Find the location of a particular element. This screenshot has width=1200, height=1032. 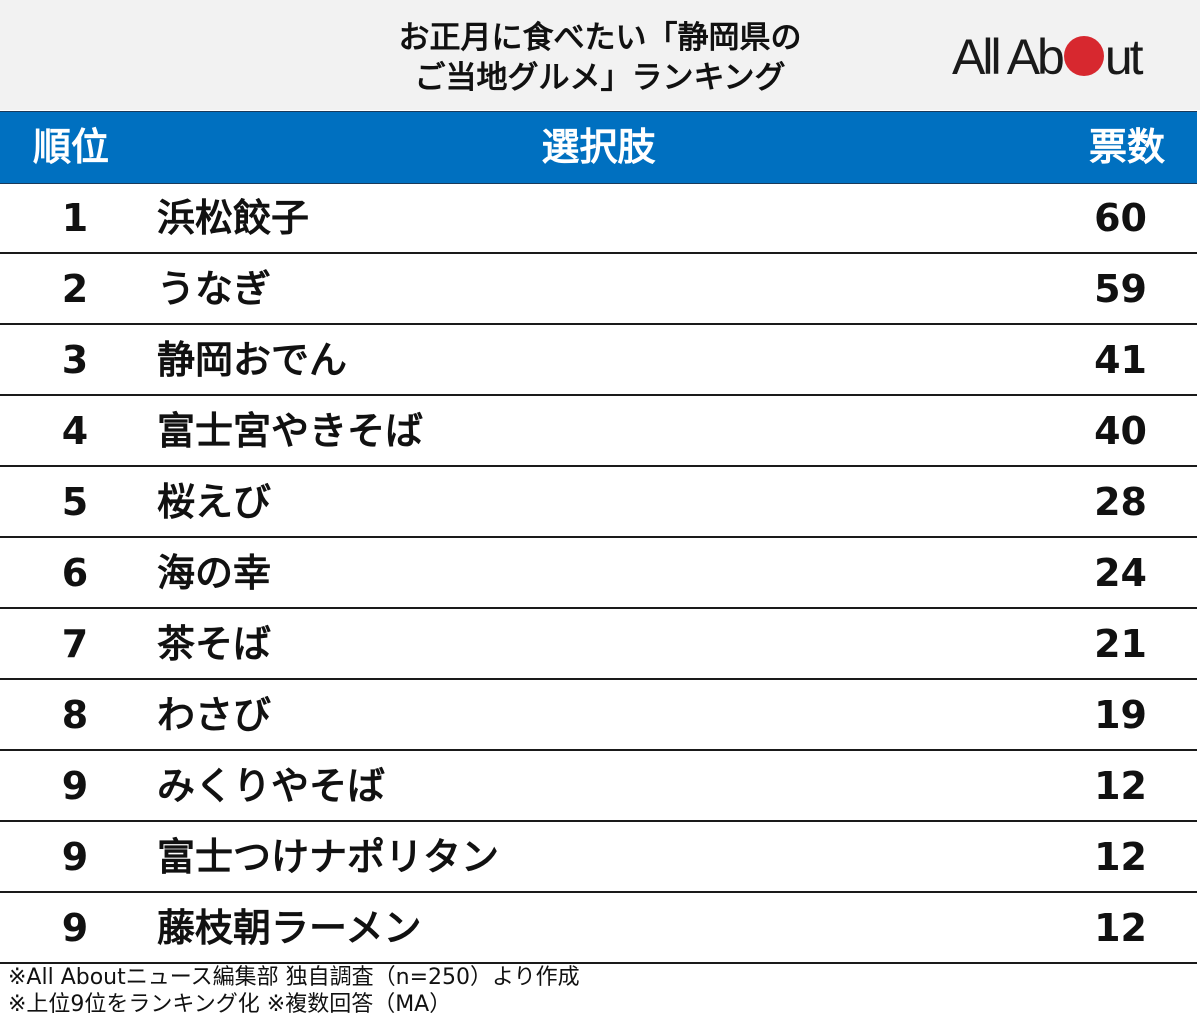

rank-cell: 4 is located at coordinates (75, 431).